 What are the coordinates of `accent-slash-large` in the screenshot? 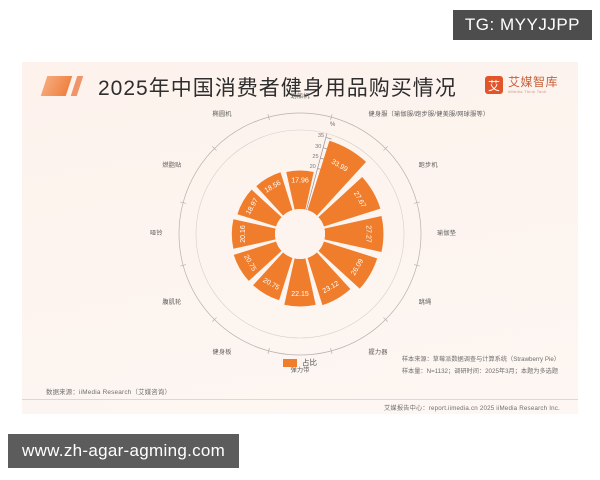 It's located at (56, 86).